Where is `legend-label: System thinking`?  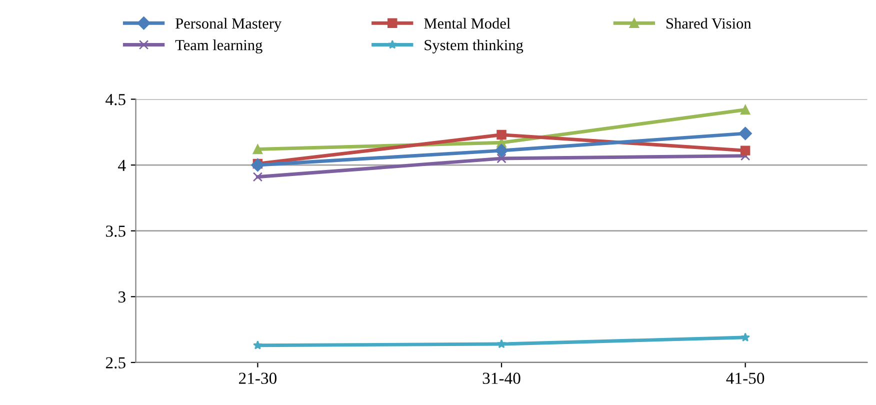 legend-label: System thinking is located at coordinates (474, 46).